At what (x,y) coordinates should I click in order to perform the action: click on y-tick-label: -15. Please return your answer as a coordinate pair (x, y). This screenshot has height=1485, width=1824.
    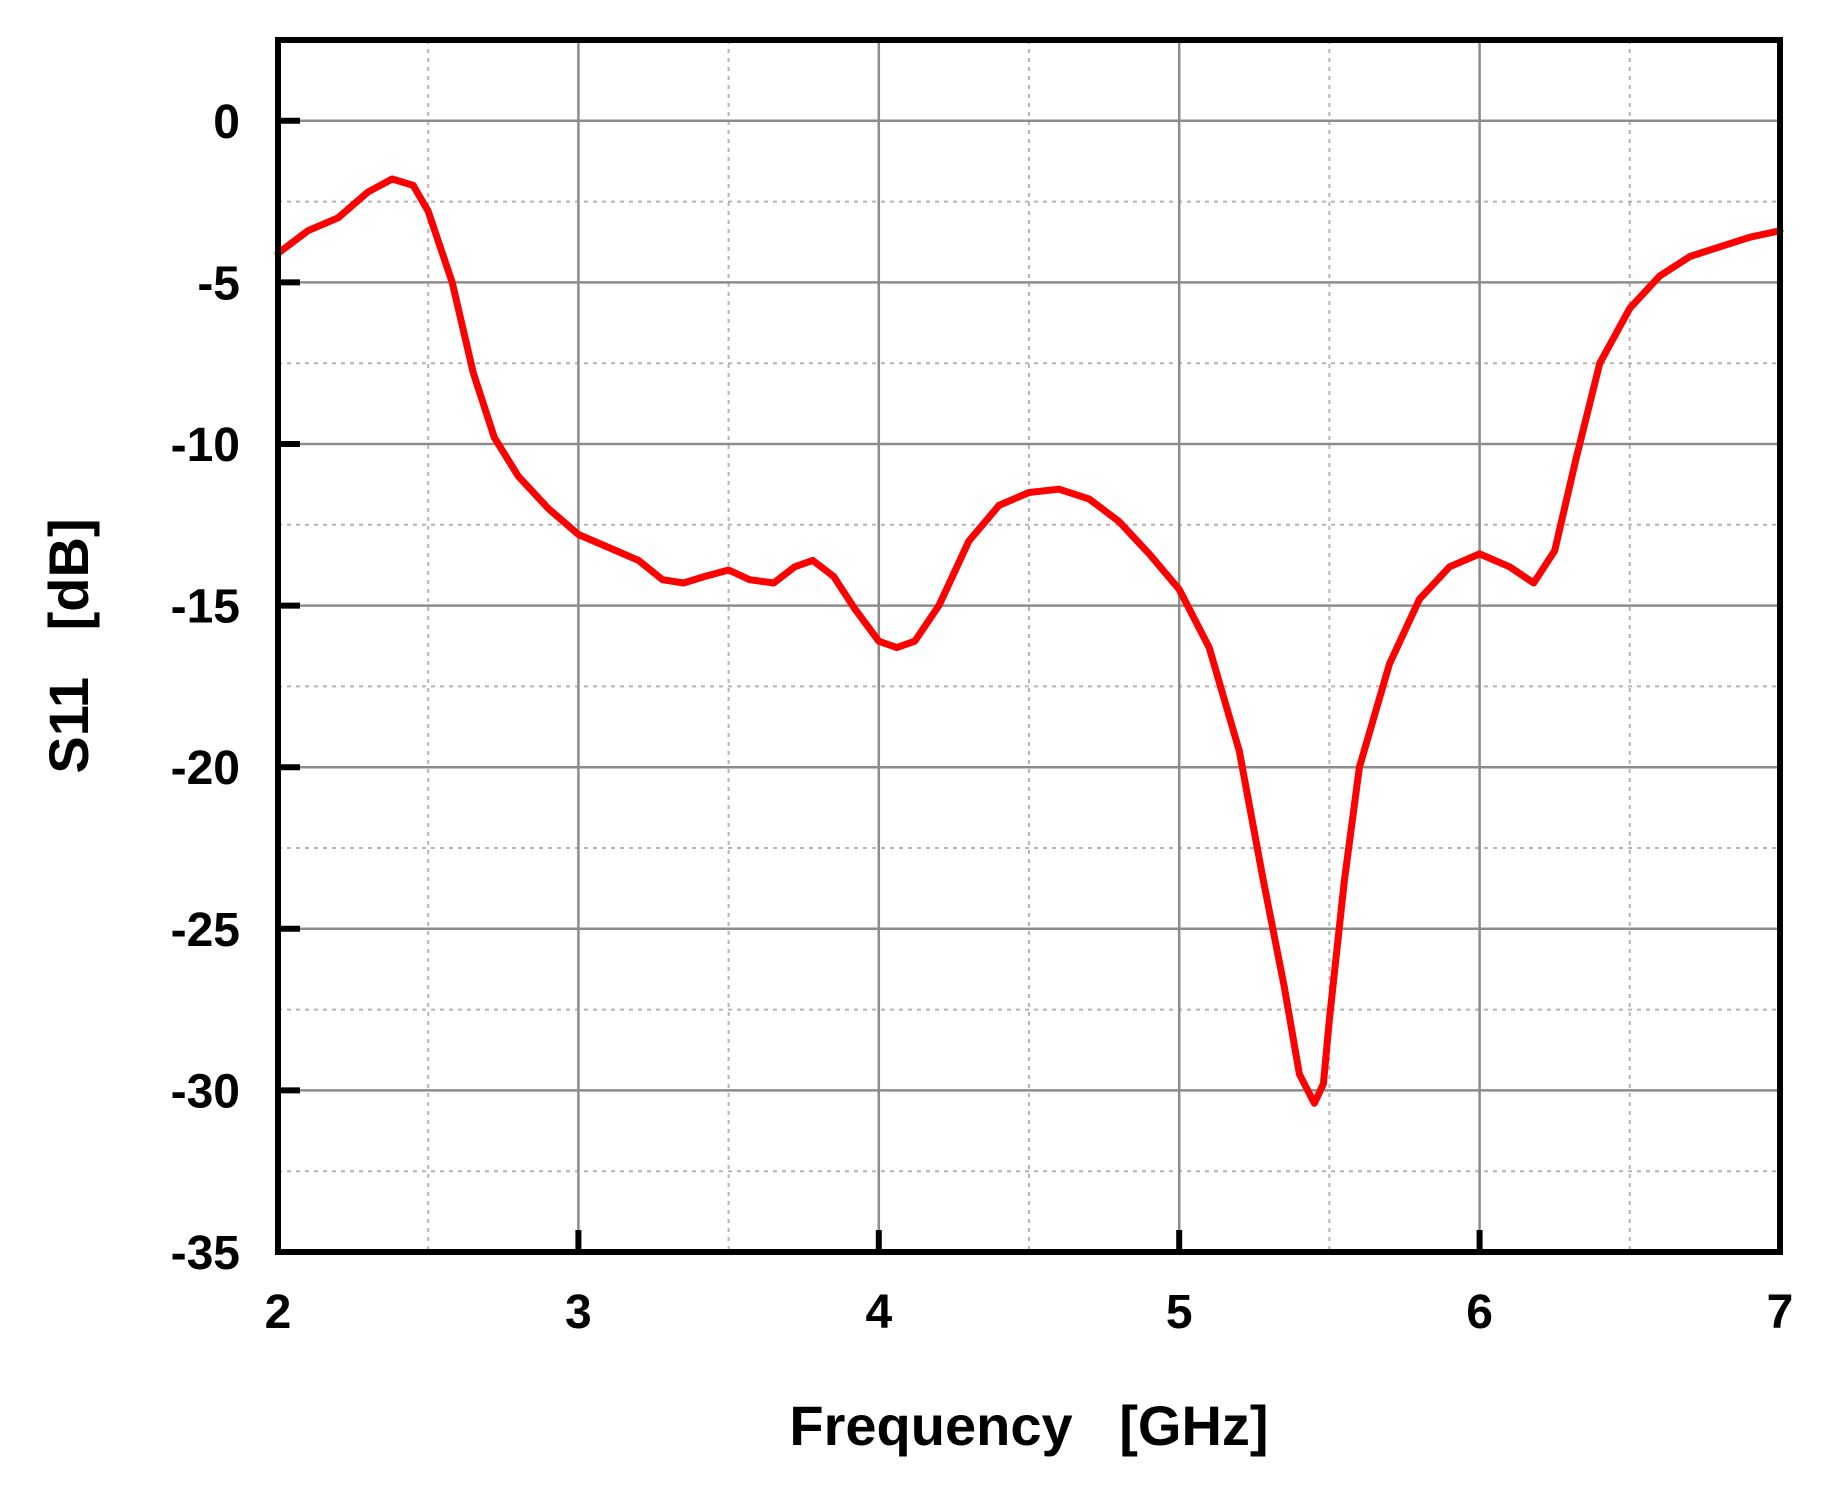
    Looking at the image, I should click on (205, 607).